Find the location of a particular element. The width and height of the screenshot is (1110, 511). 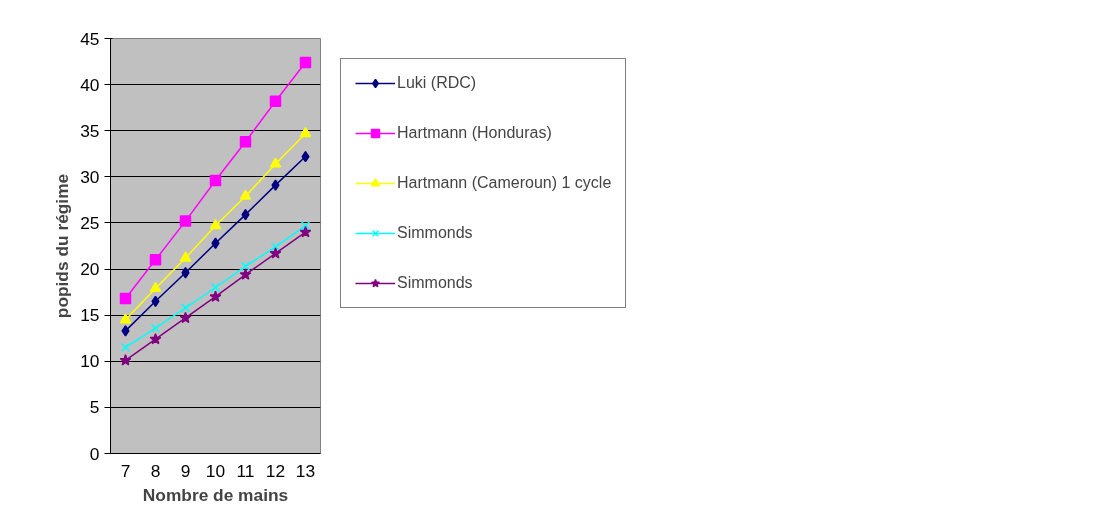

y-tick-label: 25 is located at coordinates (90, 222).